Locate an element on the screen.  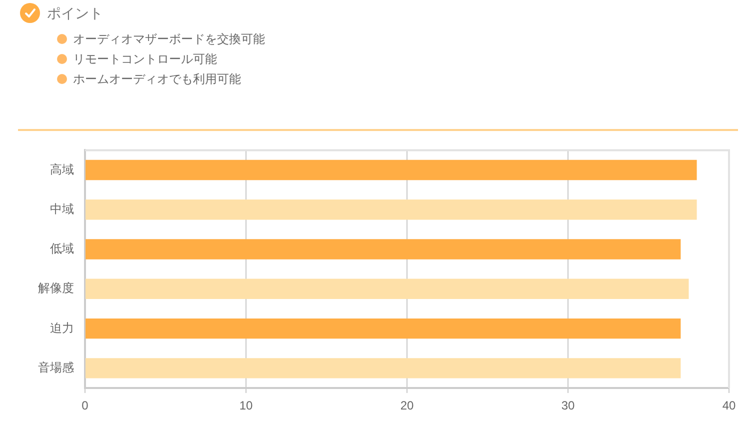
x-tick-label: 40 is located at coordinates (729, 405).